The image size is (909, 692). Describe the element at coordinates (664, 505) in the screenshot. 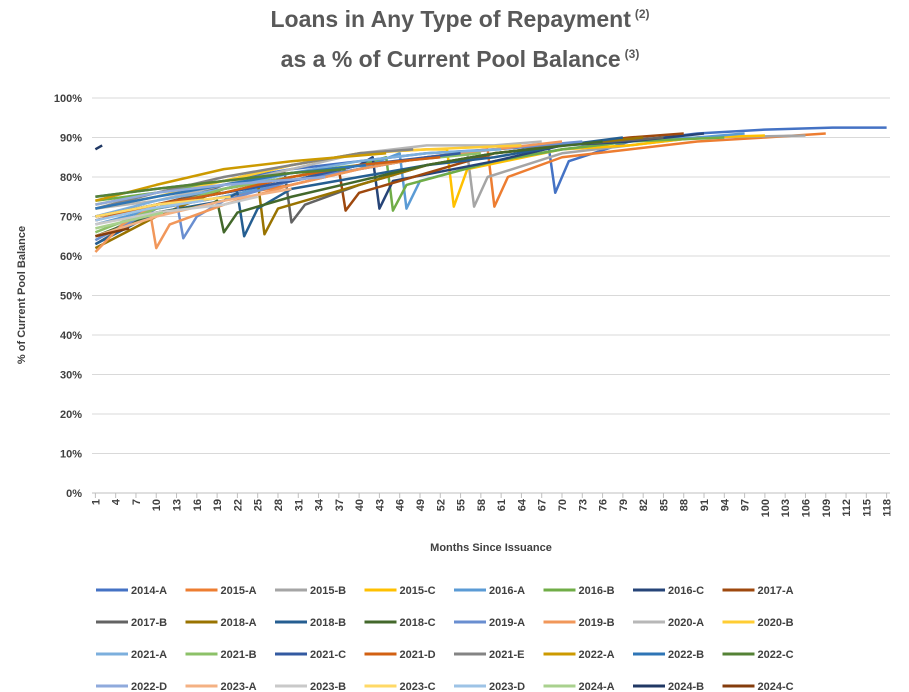

I see `x-tick-label: 85` at that location.